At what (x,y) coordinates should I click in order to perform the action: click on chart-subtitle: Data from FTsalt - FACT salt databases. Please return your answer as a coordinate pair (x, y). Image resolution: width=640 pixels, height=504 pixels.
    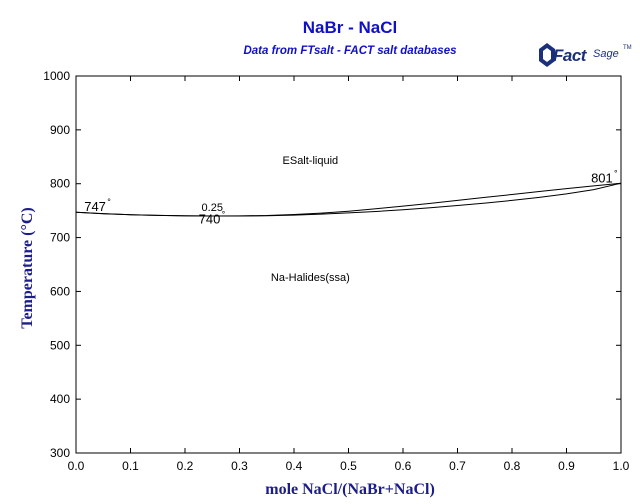
    Looking at the image, I should click on (350, 51).